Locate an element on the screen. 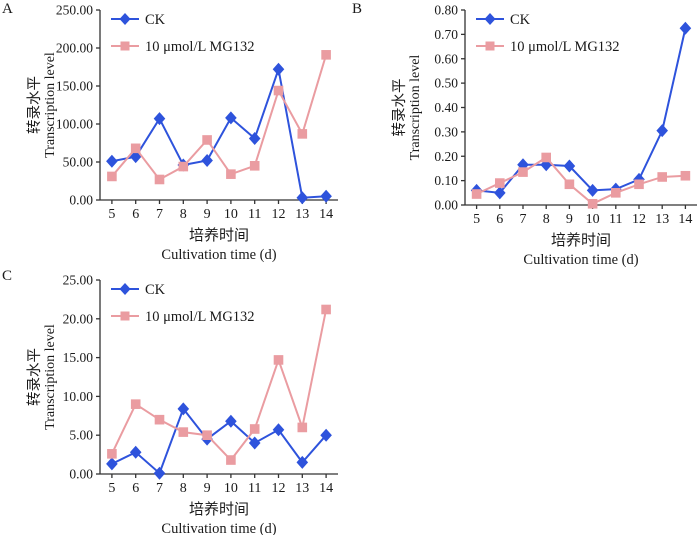 This screenshot has width=700, height=535. y-tick-label: 0.50 is located at coordinates (446, 83).